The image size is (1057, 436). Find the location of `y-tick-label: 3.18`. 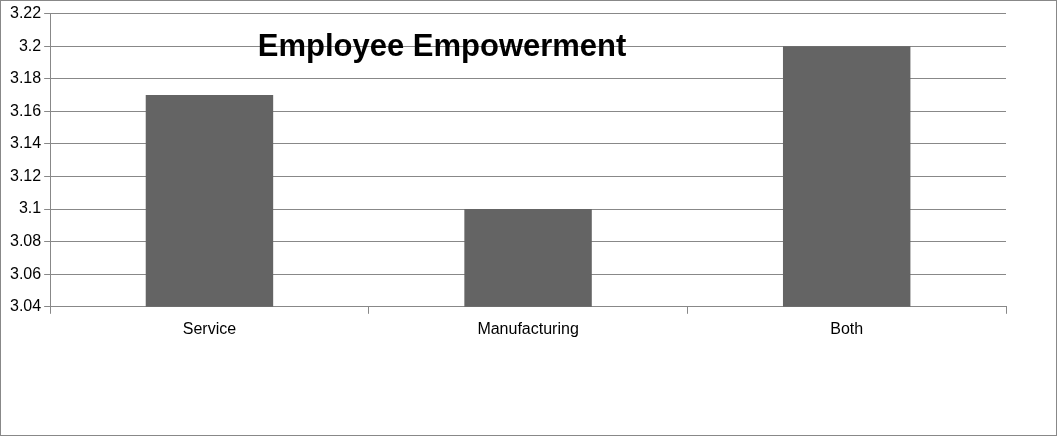

y-tick-label: 3.18 is located at coordinates (26, 78).